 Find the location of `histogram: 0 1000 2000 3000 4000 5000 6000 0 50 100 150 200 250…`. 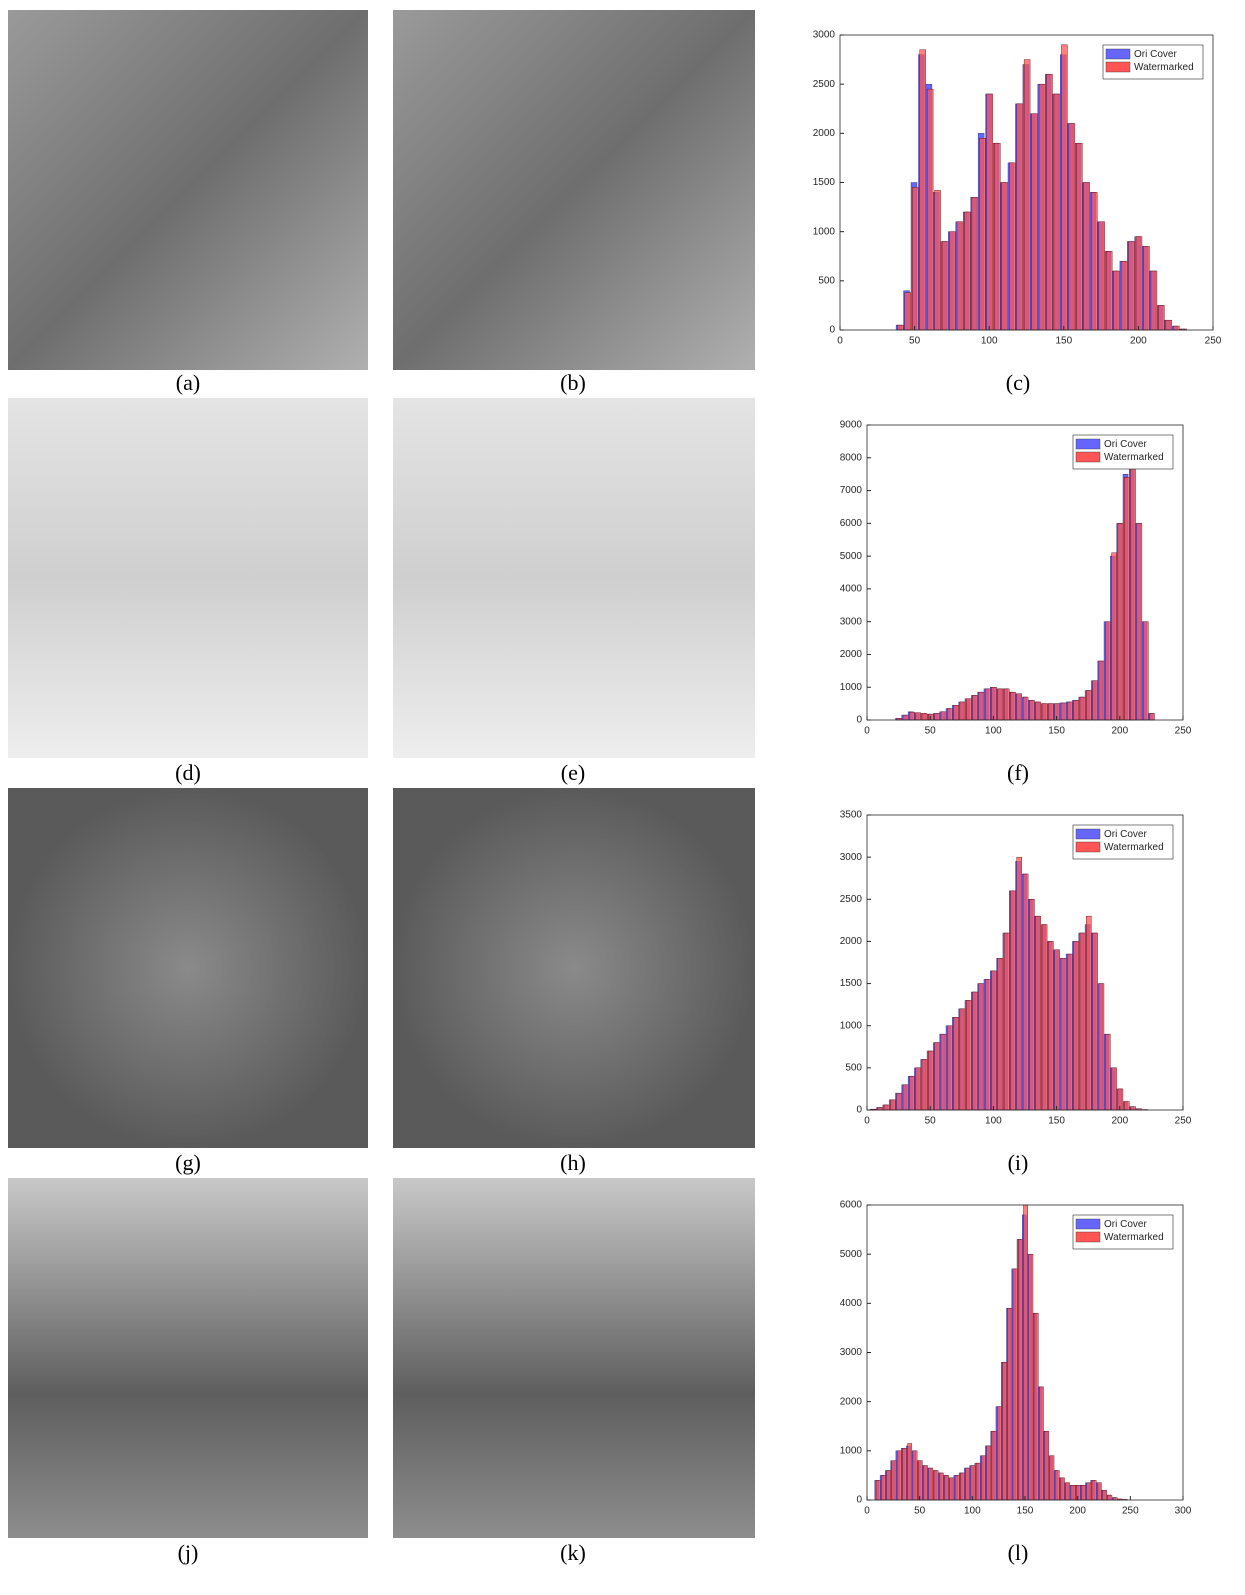

histogram: 0 1000 2000 3000 4000 5000 6000 0 50 100 150 200 250… is located at coordinates (1016, 1358).